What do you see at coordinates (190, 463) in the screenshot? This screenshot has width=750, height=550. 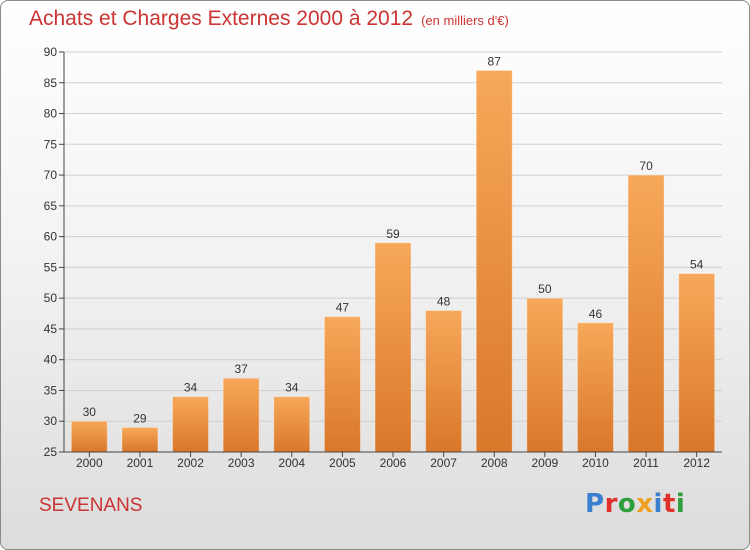 I see `x-tick-label: 2002` at bounding box center [190, 463].